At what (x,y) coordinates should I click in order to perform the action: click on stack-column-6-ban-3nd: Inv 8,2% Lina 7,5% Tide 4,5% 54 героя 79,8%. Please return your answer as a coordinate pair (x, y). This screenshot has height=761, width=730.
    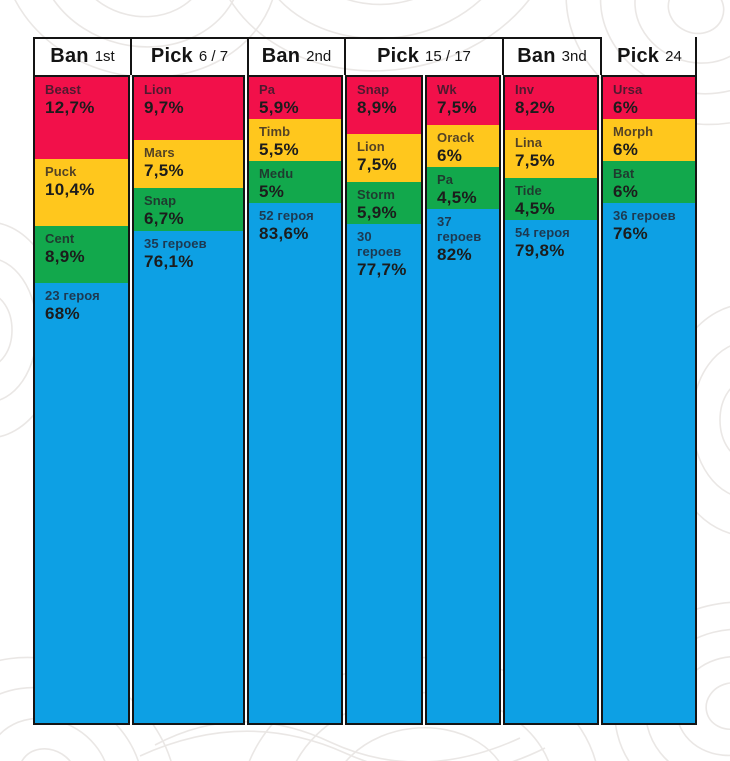
    Looking at the image, I should click on (551, 400).